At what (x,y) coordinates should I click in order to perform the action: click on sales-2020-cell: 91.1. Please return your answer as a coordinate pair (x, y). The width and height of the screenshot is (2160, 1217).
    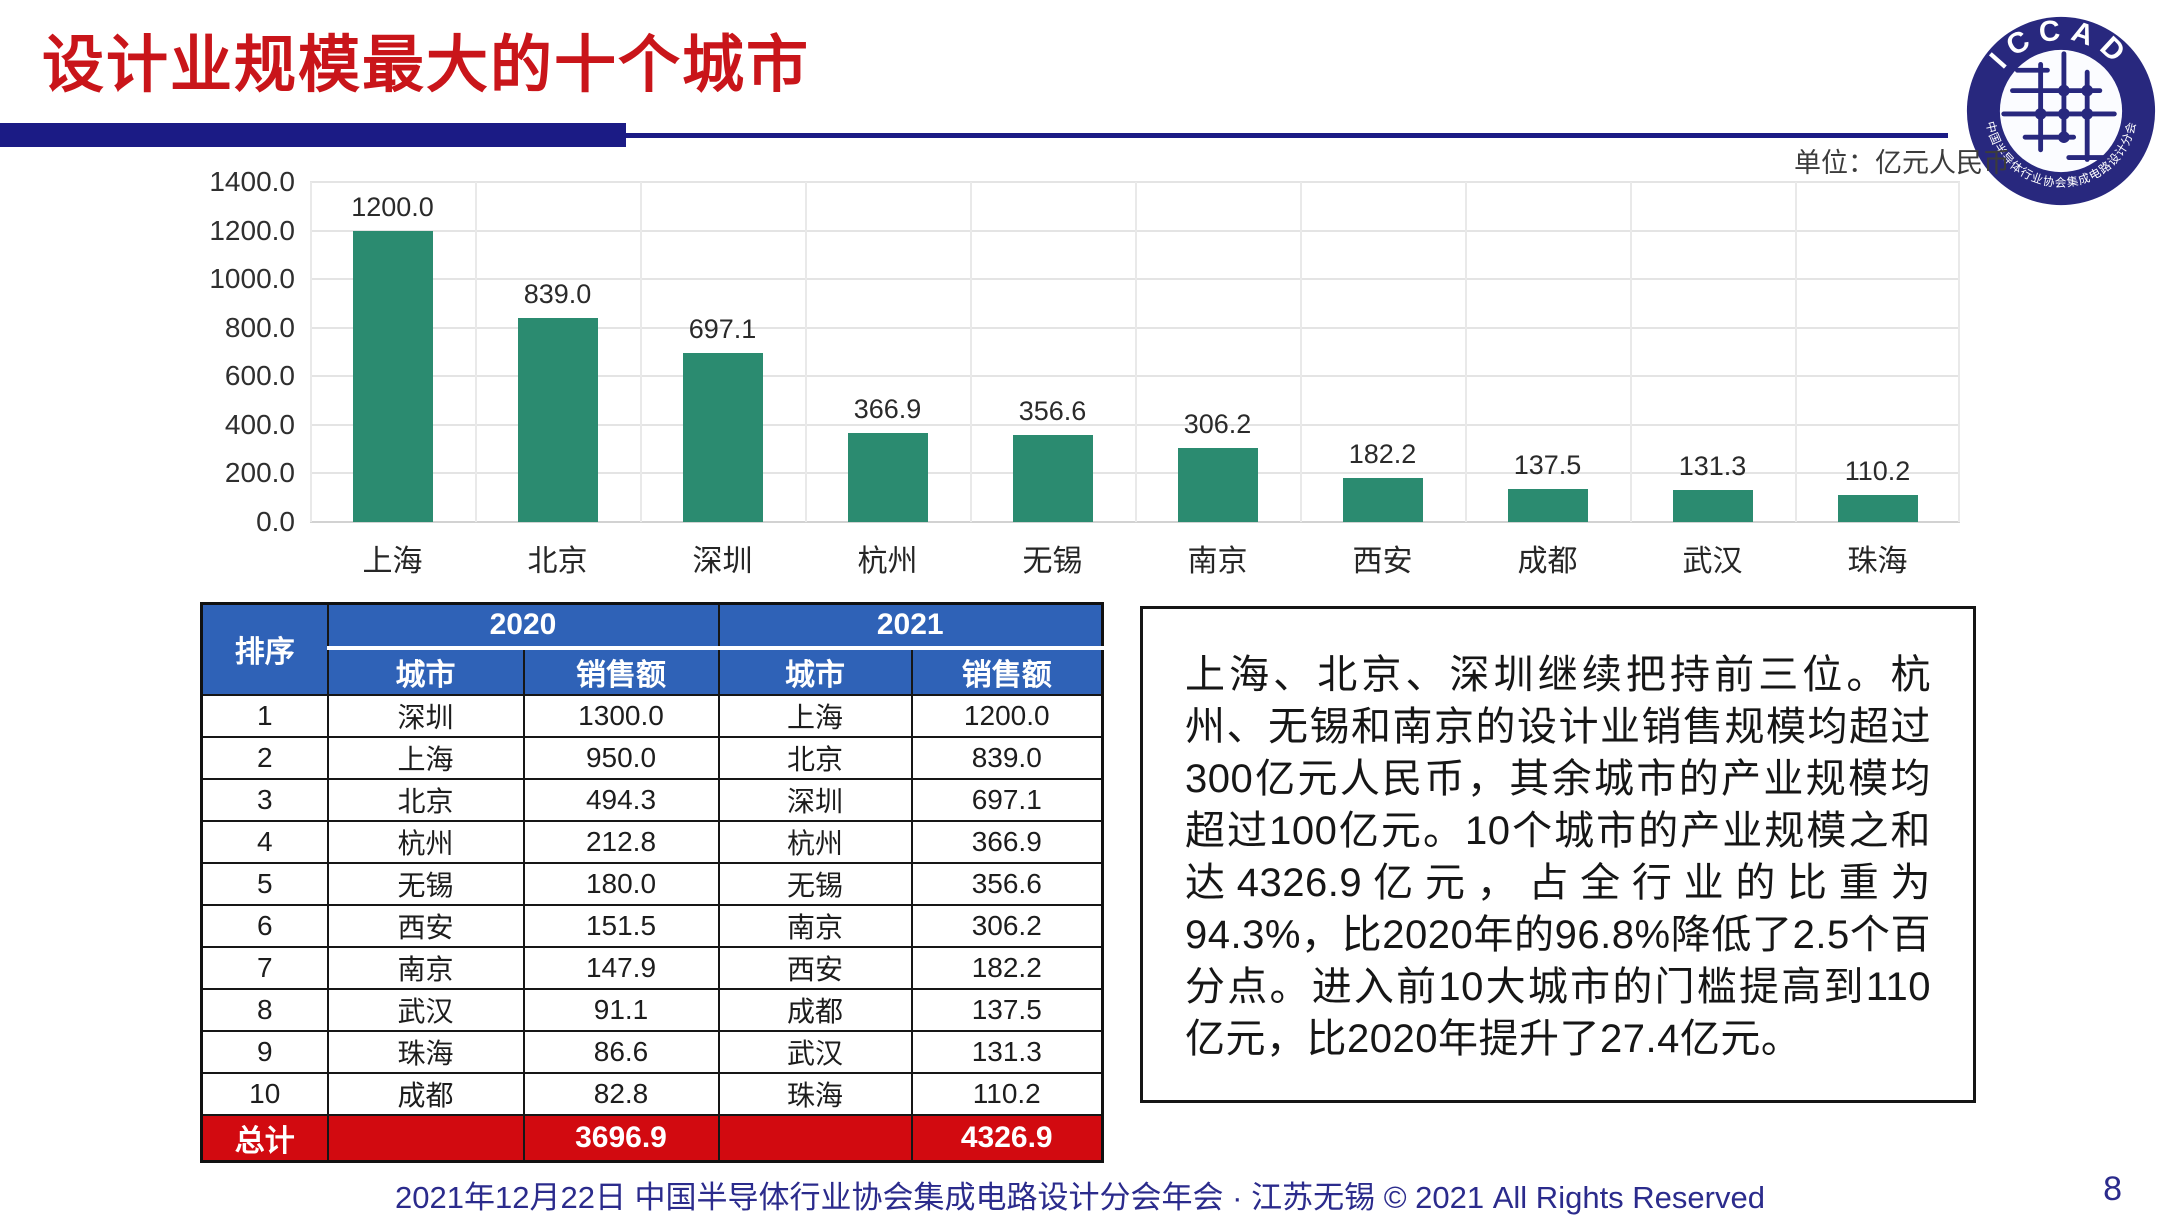
    Looking at the image, I should click on (621, 1009).